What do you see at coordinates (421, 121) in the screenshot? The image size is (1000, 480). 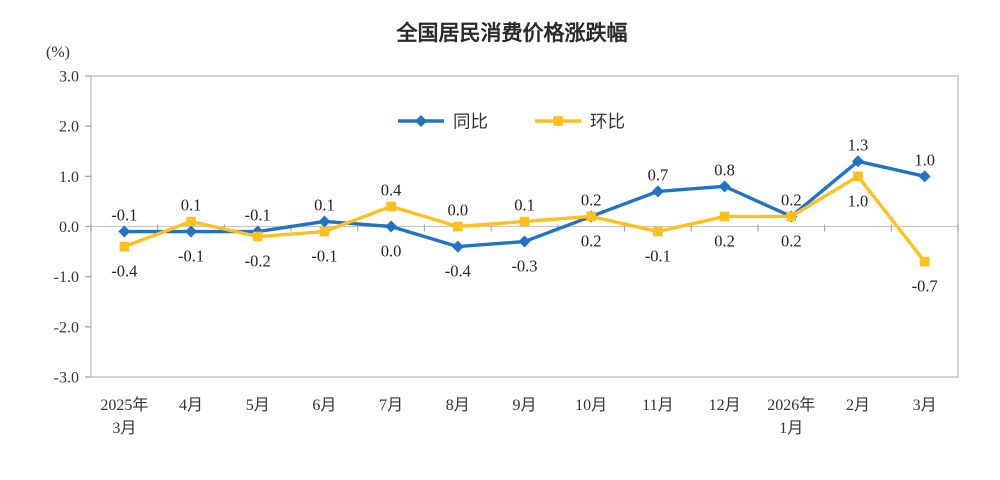 I see `yoy-legend-marker` at bounding box center [421, 121].